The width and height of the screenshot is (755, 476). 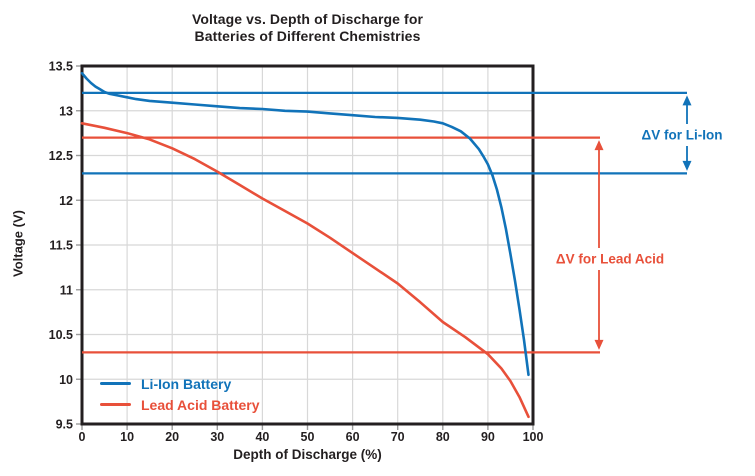 I want to click on y-tick-label: 9.5, so click(x=64, y=425).